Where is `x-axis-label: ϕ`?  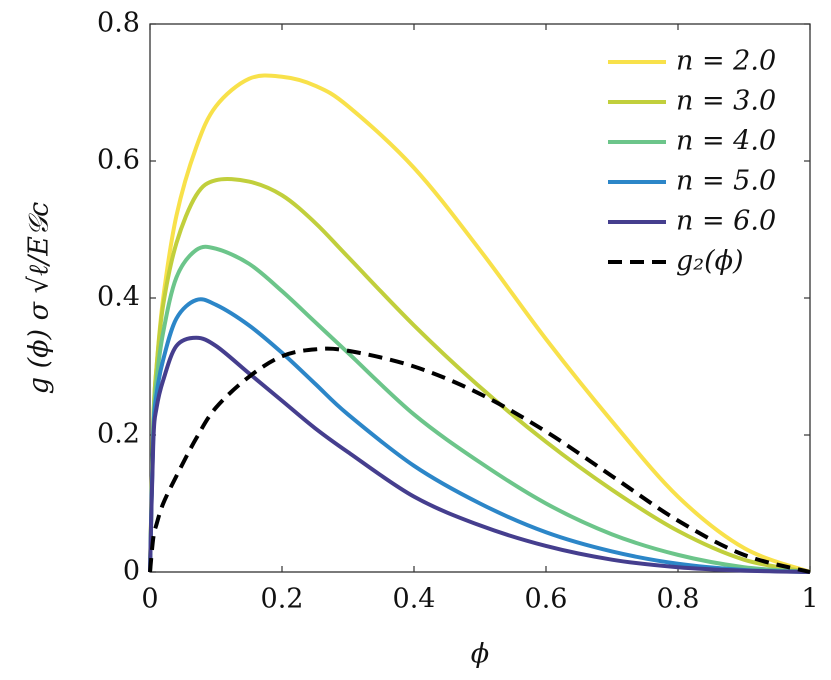 x-axis-label: ϕ is located at coordinates (480, 654).